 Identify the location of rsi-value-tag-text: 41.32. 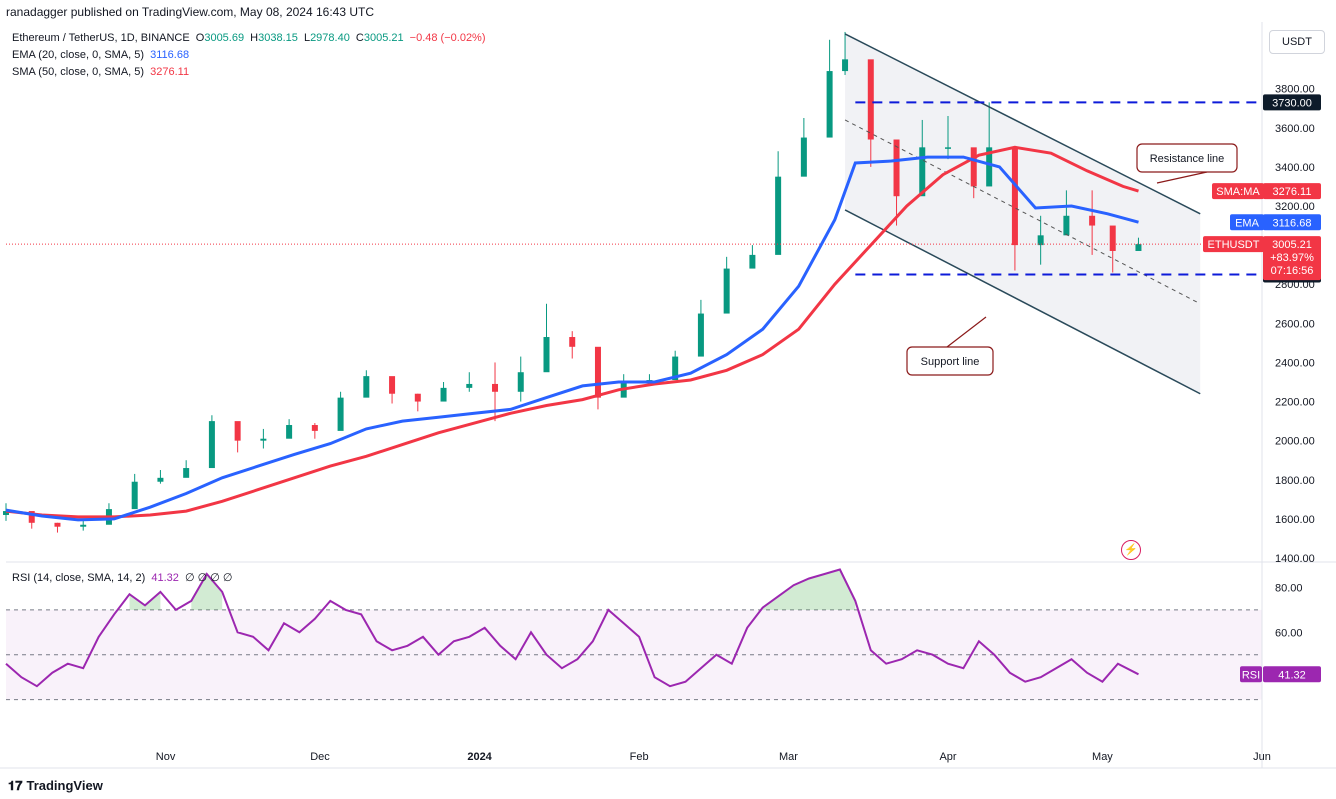
(1292, 675).